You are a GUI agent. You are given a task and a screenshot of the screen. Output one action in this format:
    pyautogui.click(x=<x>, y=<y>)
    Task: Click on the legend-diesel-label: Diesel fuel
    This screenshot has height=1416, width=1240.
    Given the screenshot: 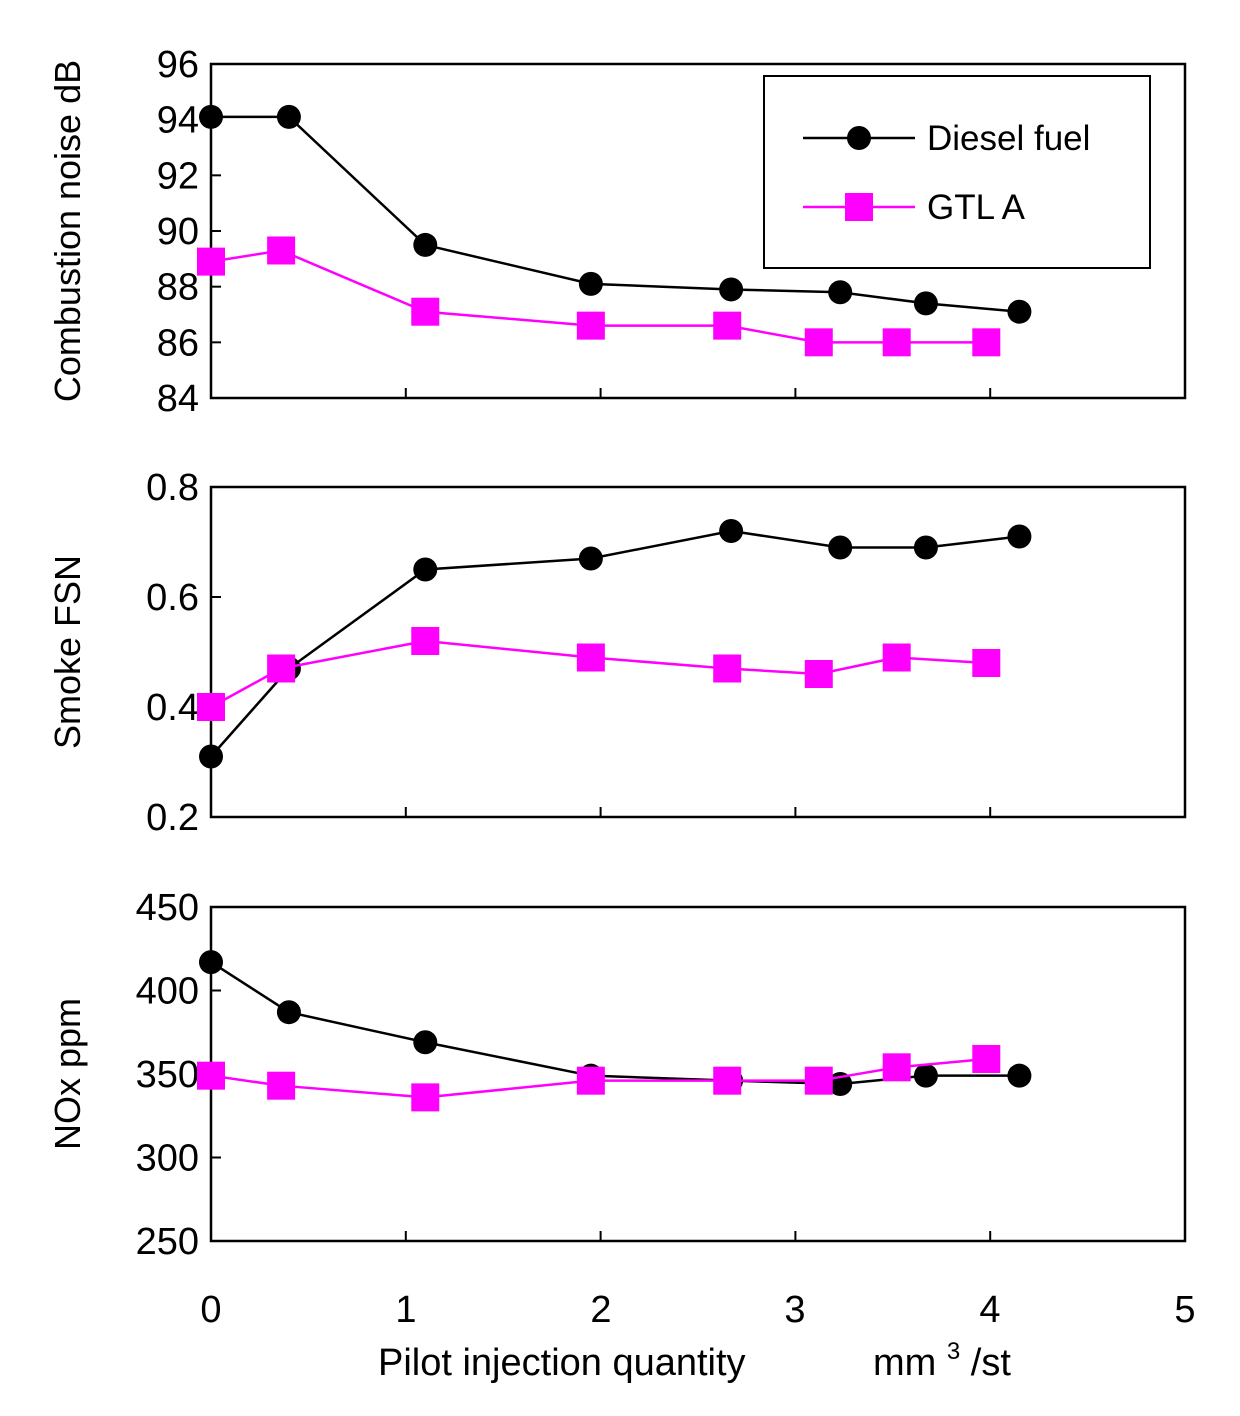 What is the action you would take?
    pyautogui.click(x=1008, y=138)
    